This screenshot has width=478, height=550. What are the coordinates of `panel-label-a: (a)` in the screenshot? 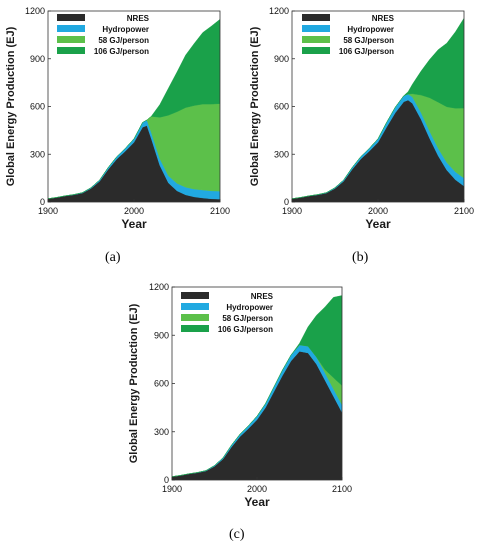 It's located at (113, 257).